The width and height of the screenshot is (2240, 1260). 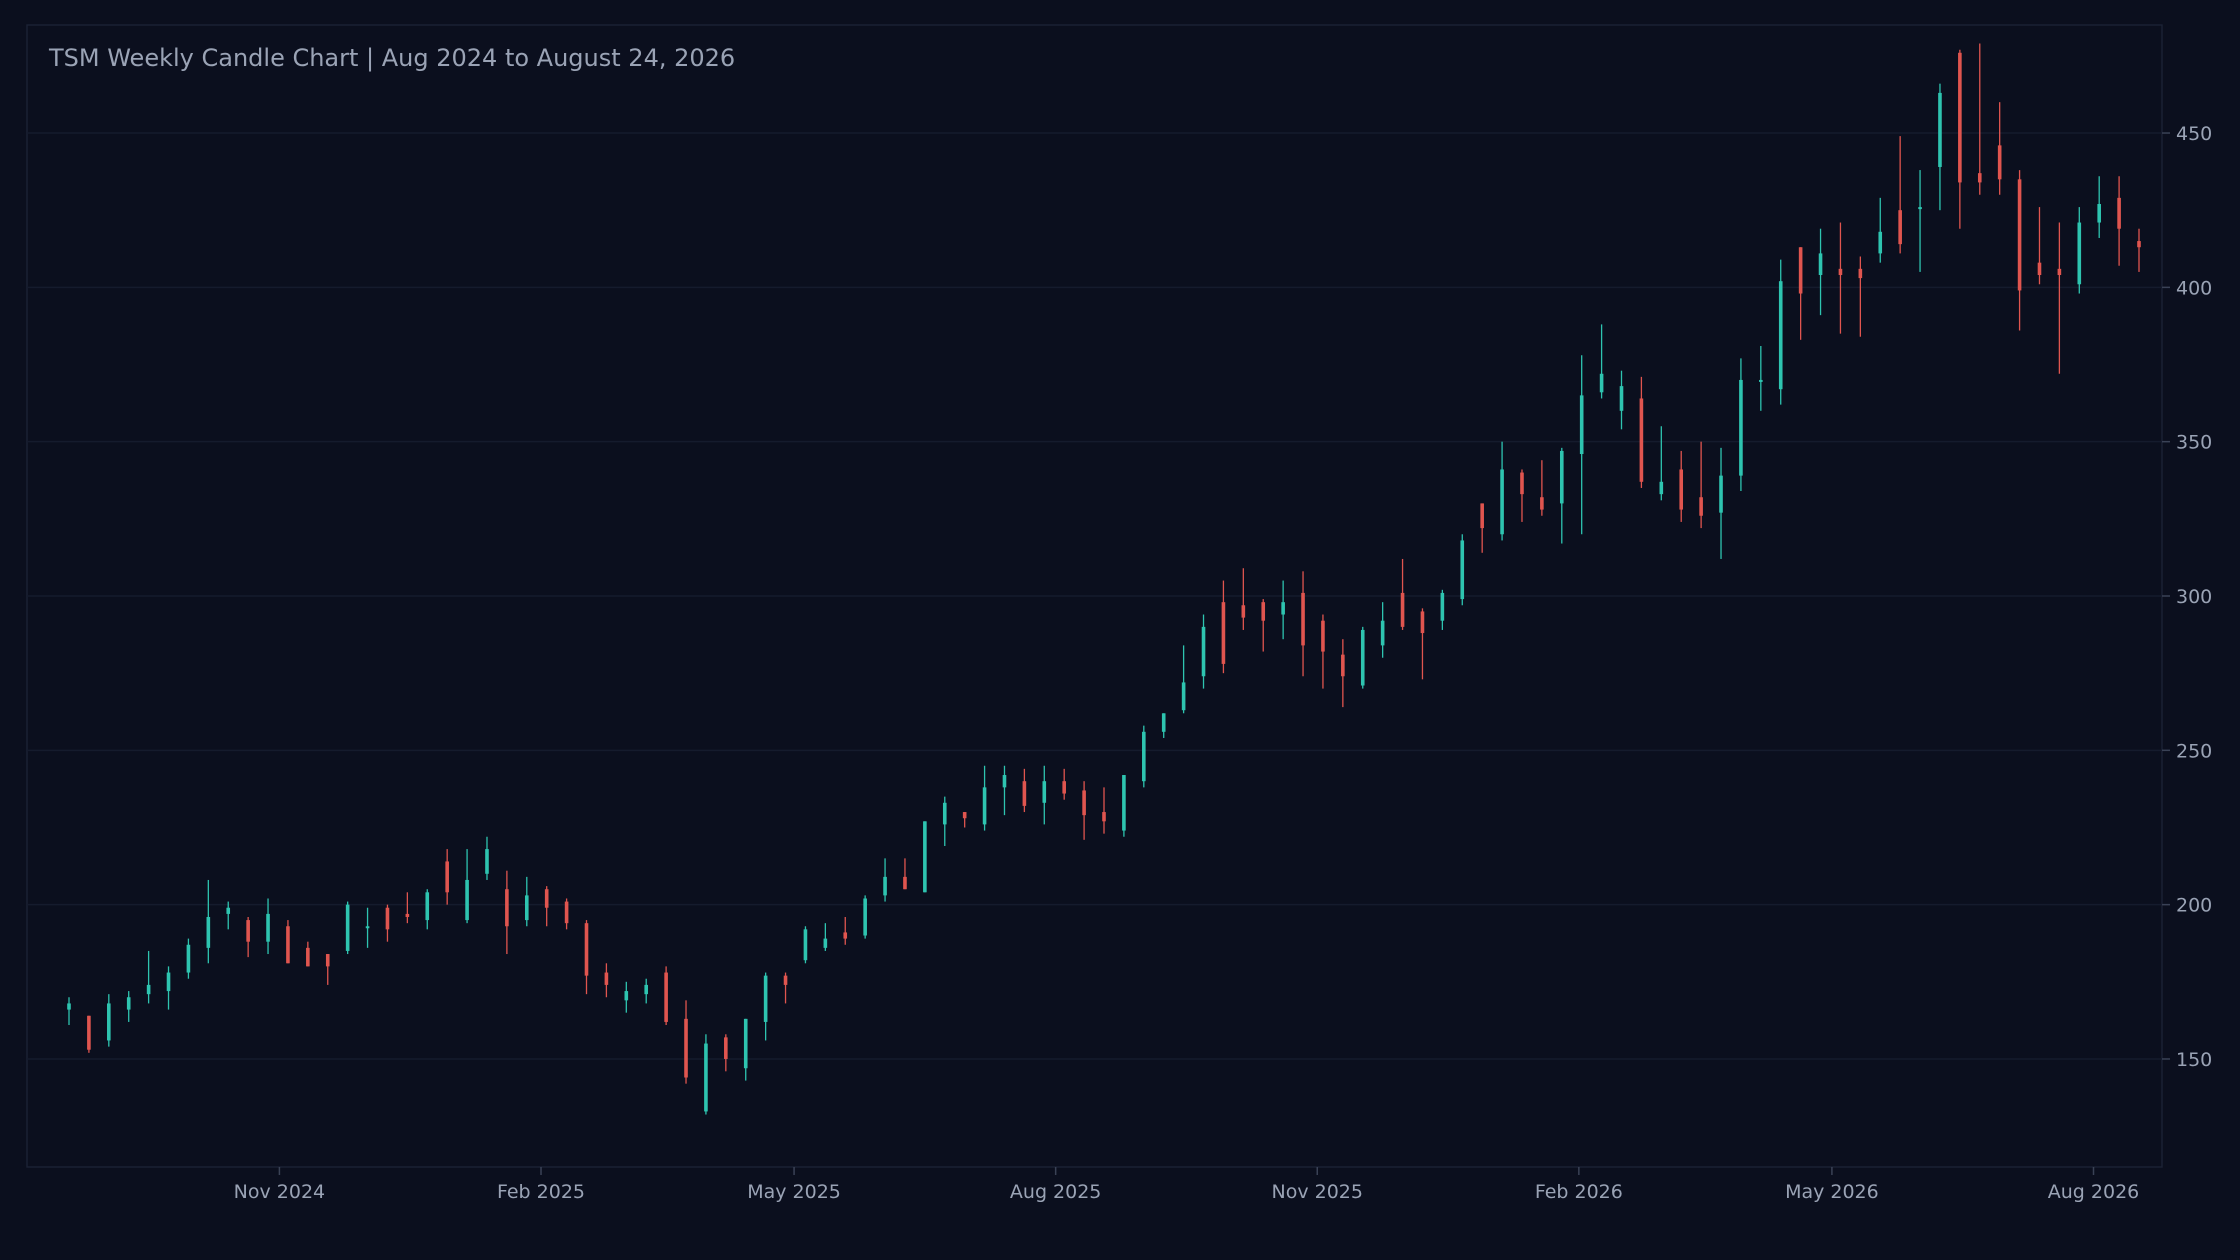 I want to click on y-tick-label: 150, so click(x=2194, y=1060).